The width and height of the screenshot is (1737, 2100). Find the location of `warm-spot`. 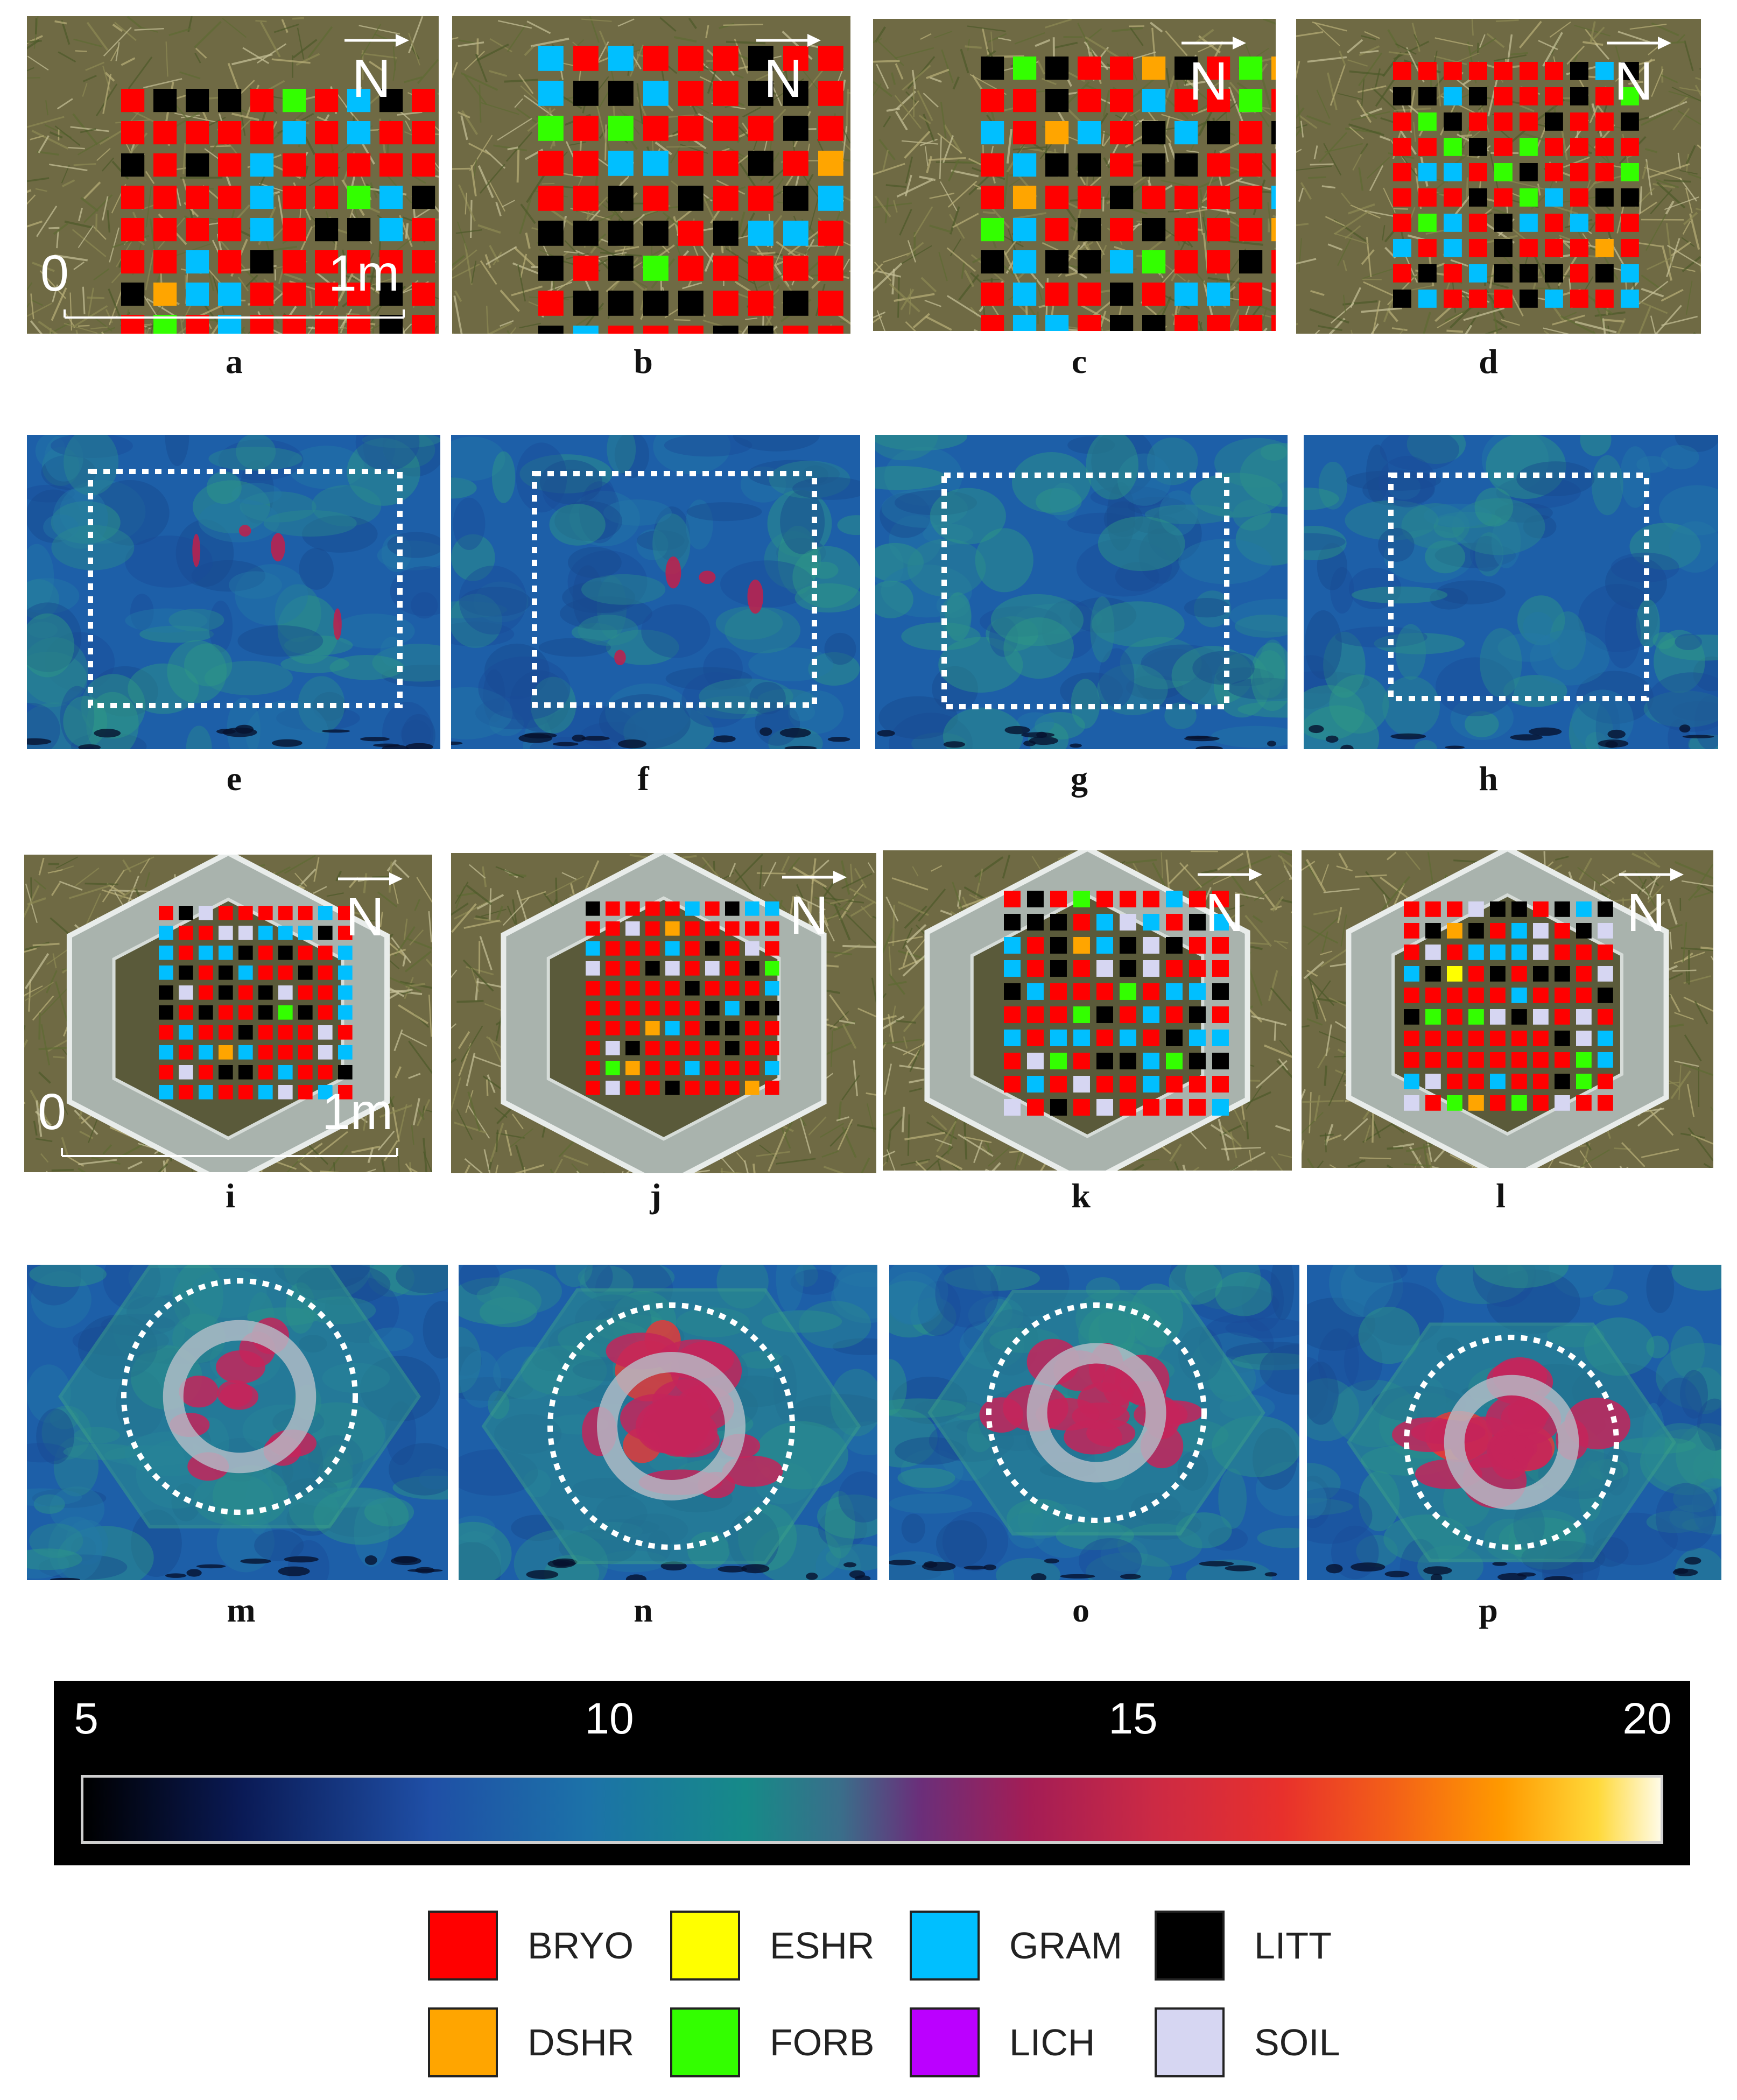

warm-spot is located at coordinates (707, 577).